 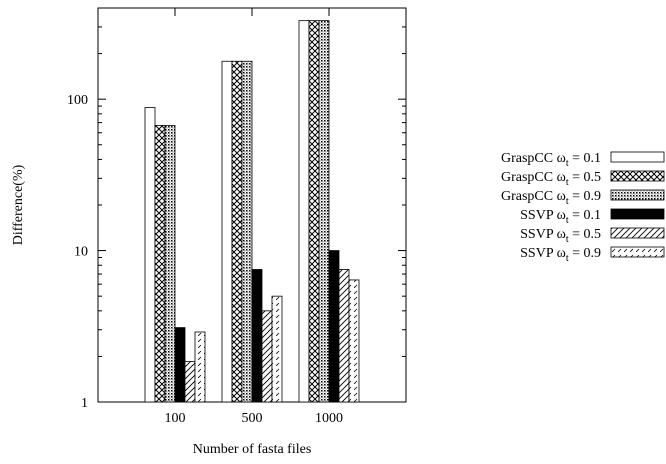 What do you see at coordinates (560, 217) in the screenshot?
I see `legend-label-3: SSVP ωt = 0.1` at bounding box center [560, 217].